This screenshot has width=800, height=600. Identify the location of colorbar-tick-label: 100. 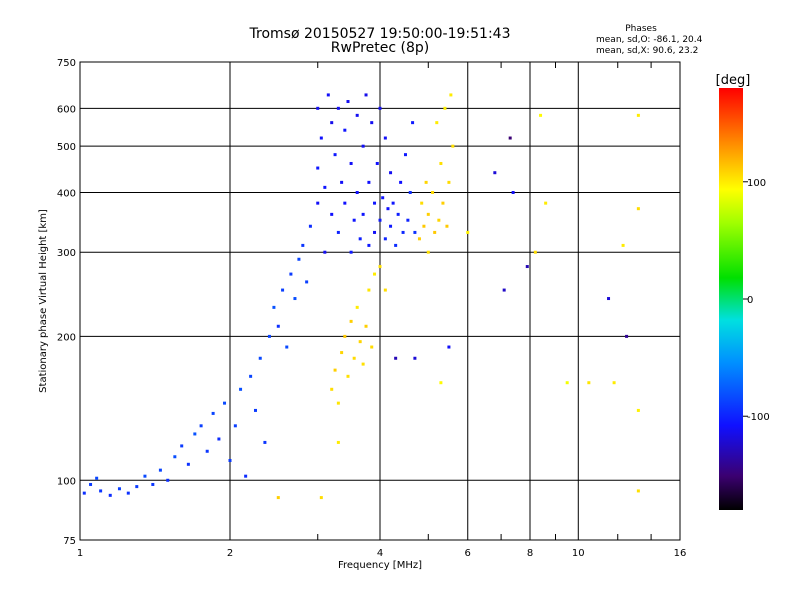
(756, 183).